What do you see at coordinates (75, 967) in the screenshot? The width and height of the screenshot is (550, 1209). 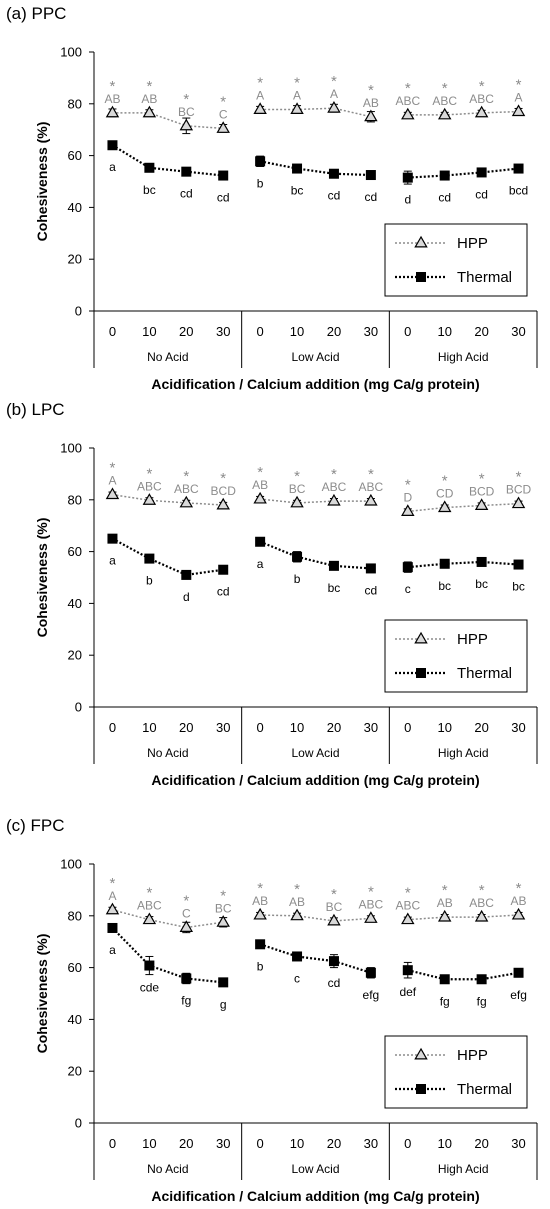 I see `y-tick-label: 60` at bounding box center [75, 967].